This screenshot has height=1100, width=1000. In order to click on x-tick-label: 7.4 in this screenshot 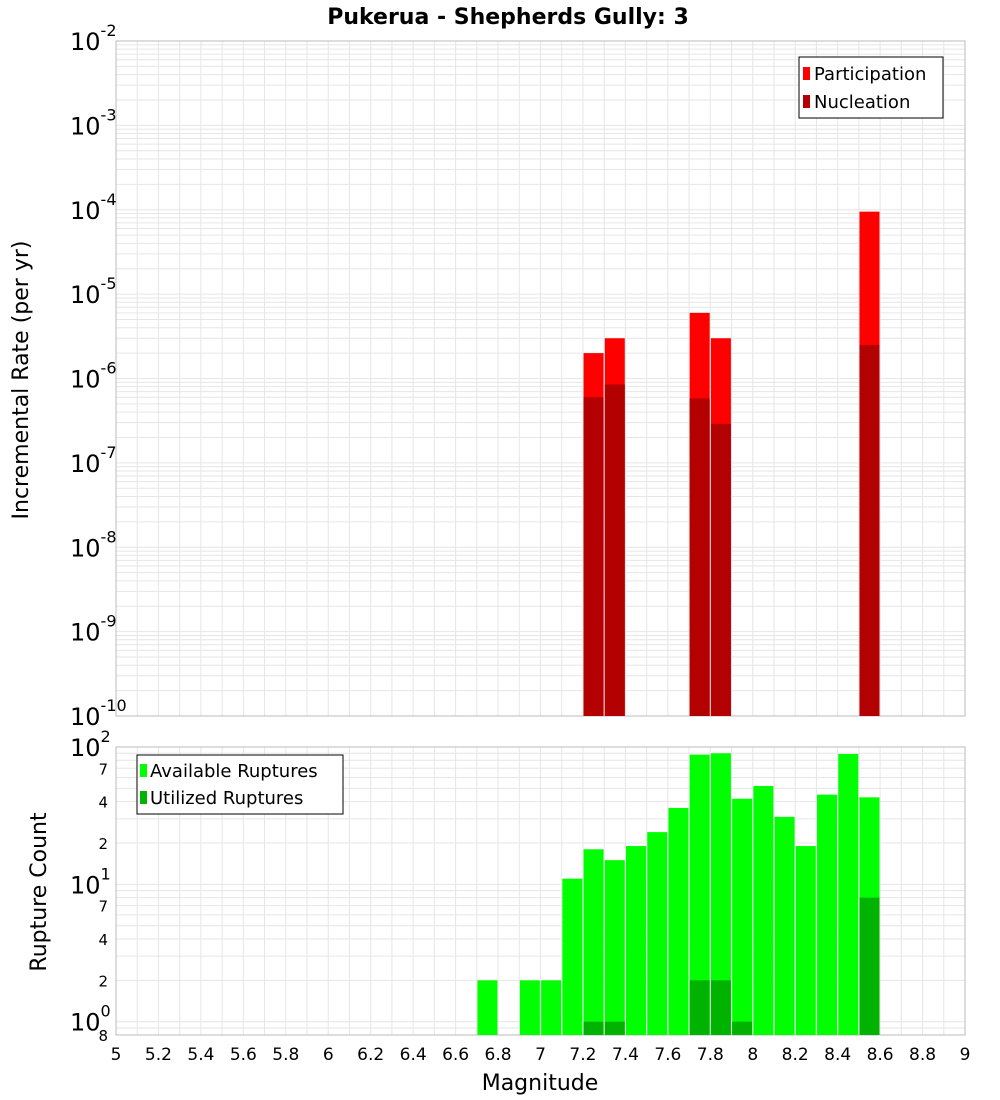, I will do `click(625, 1055)`.